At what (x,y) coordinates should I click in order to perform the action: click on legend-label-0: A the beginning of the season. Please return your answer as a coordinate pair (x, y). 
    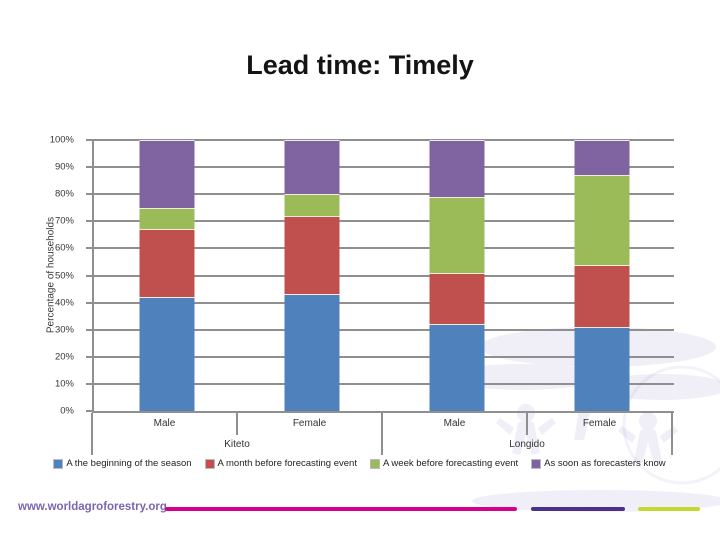
    Looking at the image, I should click on (129, 463).